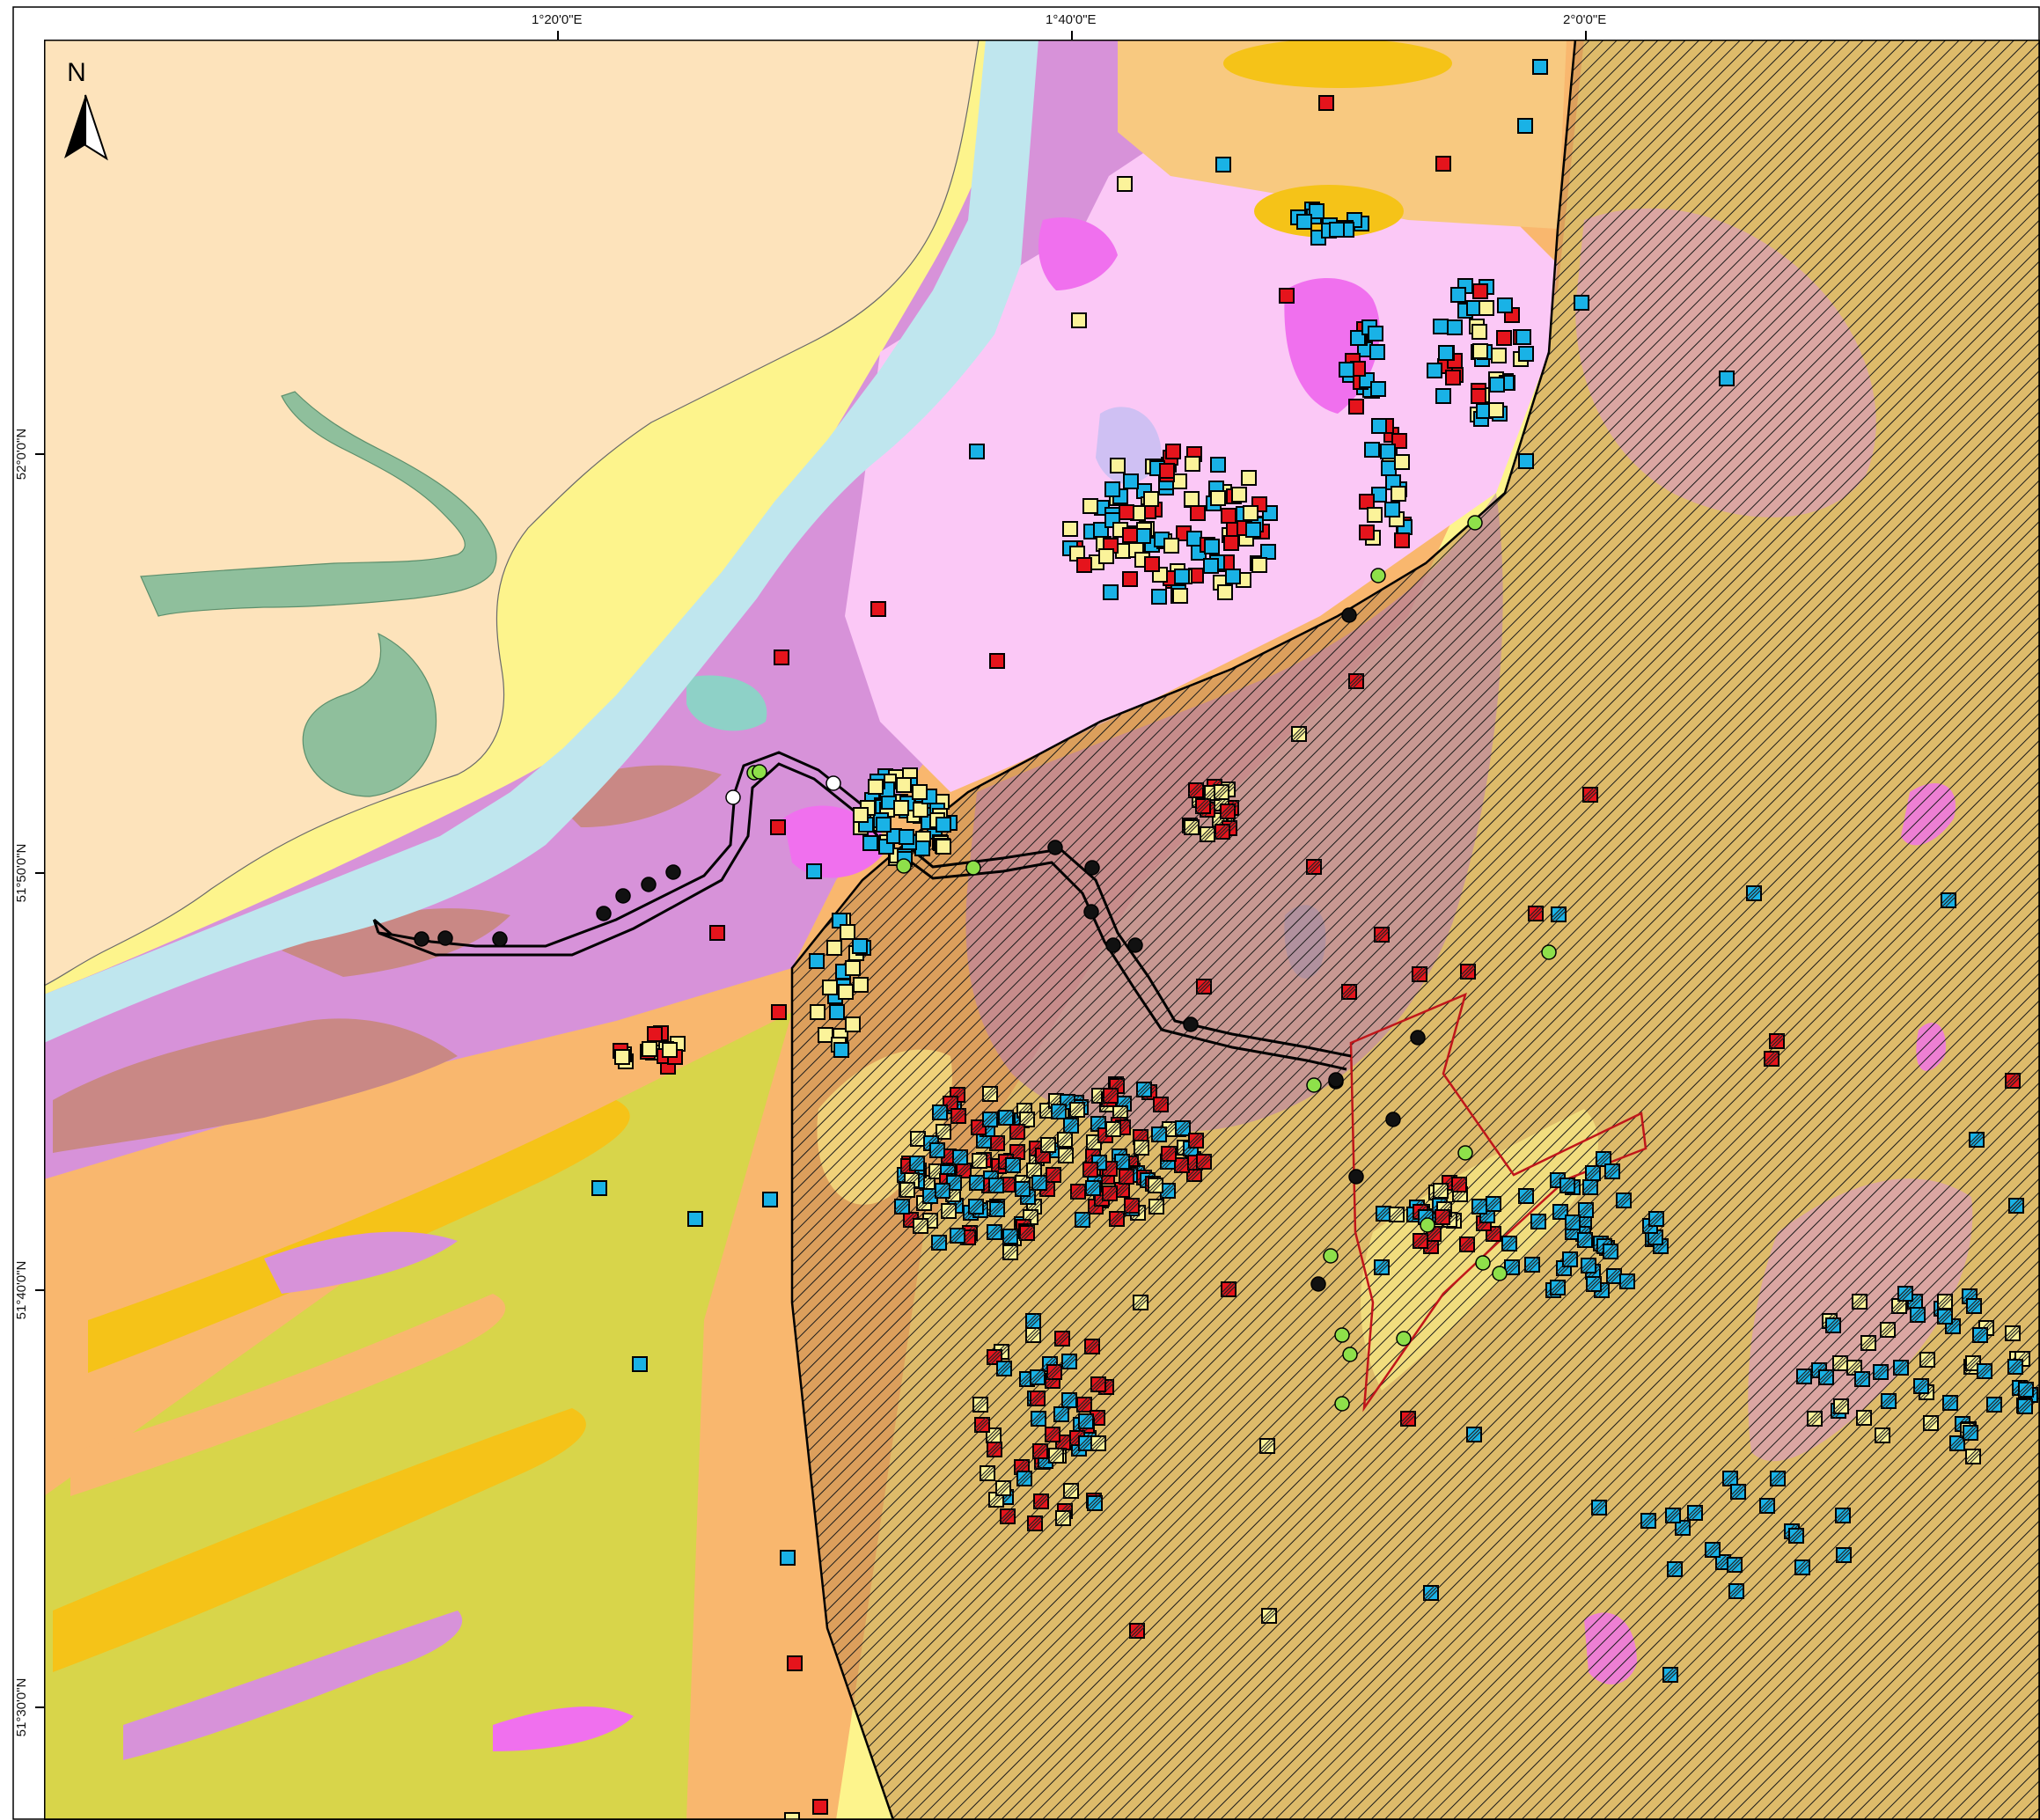  Describe the element at coordinates (1584, 19) in the screenshot. I see `longitude-label: 2°0'0"E` at that location.